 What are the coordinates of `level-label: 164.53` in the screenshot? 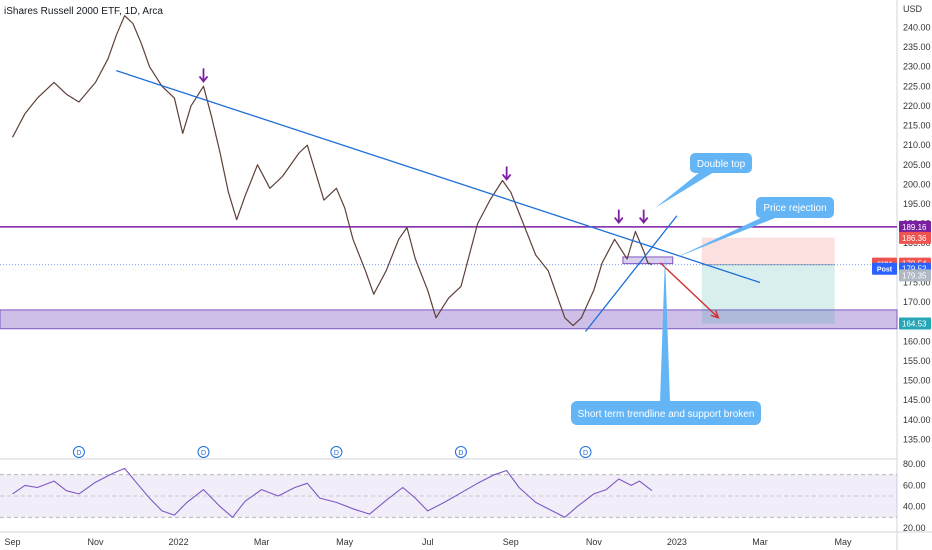 It's located at (915, 323).